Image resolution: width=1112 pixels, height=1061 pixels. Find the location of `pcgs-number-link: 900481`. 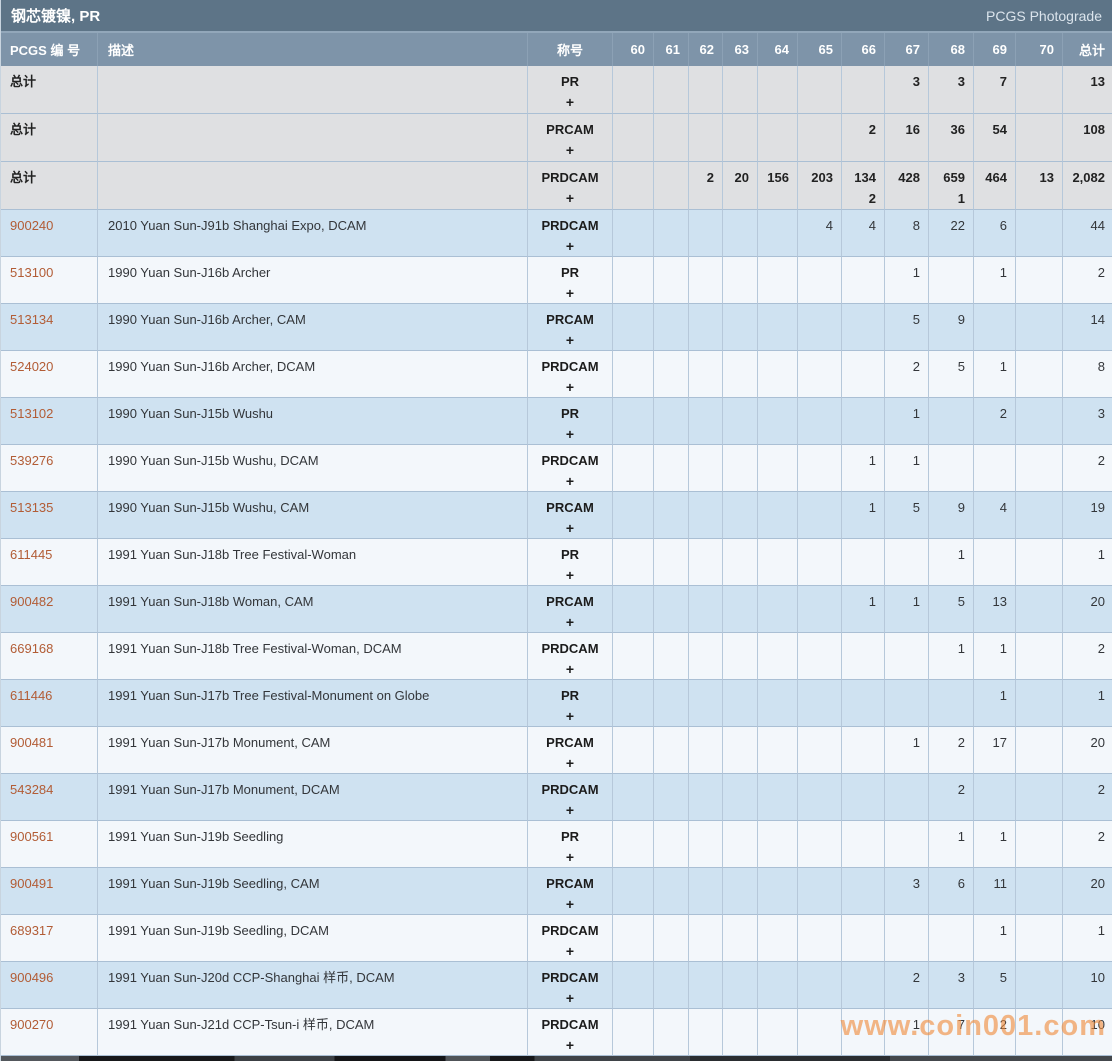

pcgs-number-link: 900481 is located at coordinates (32, 742).